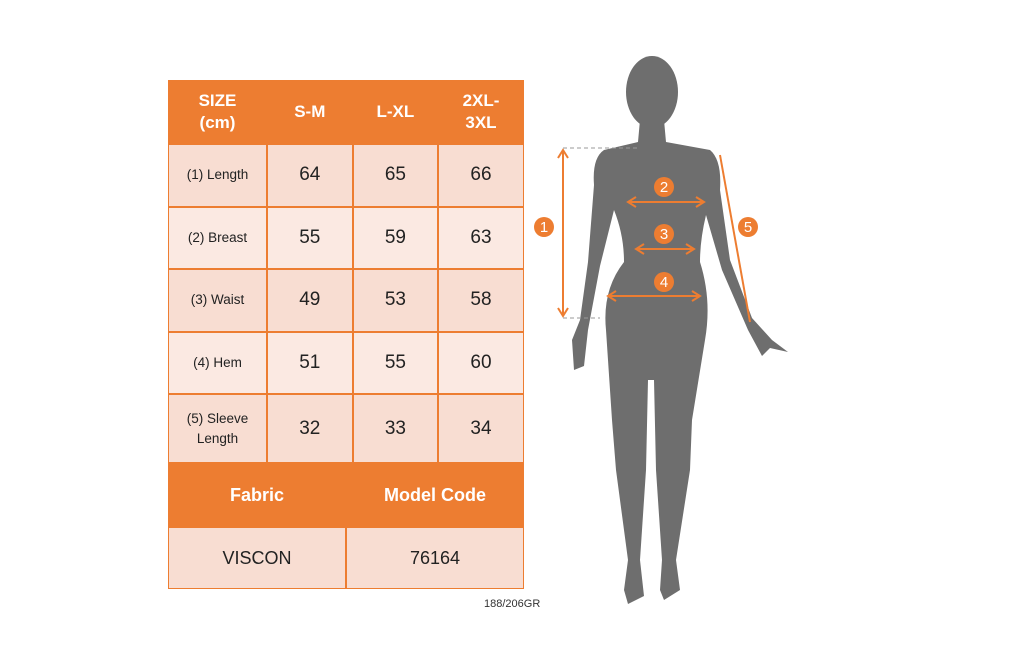 This screenshot has width=1024, height=652. I want to click on cell: 34, so click(481, 428).